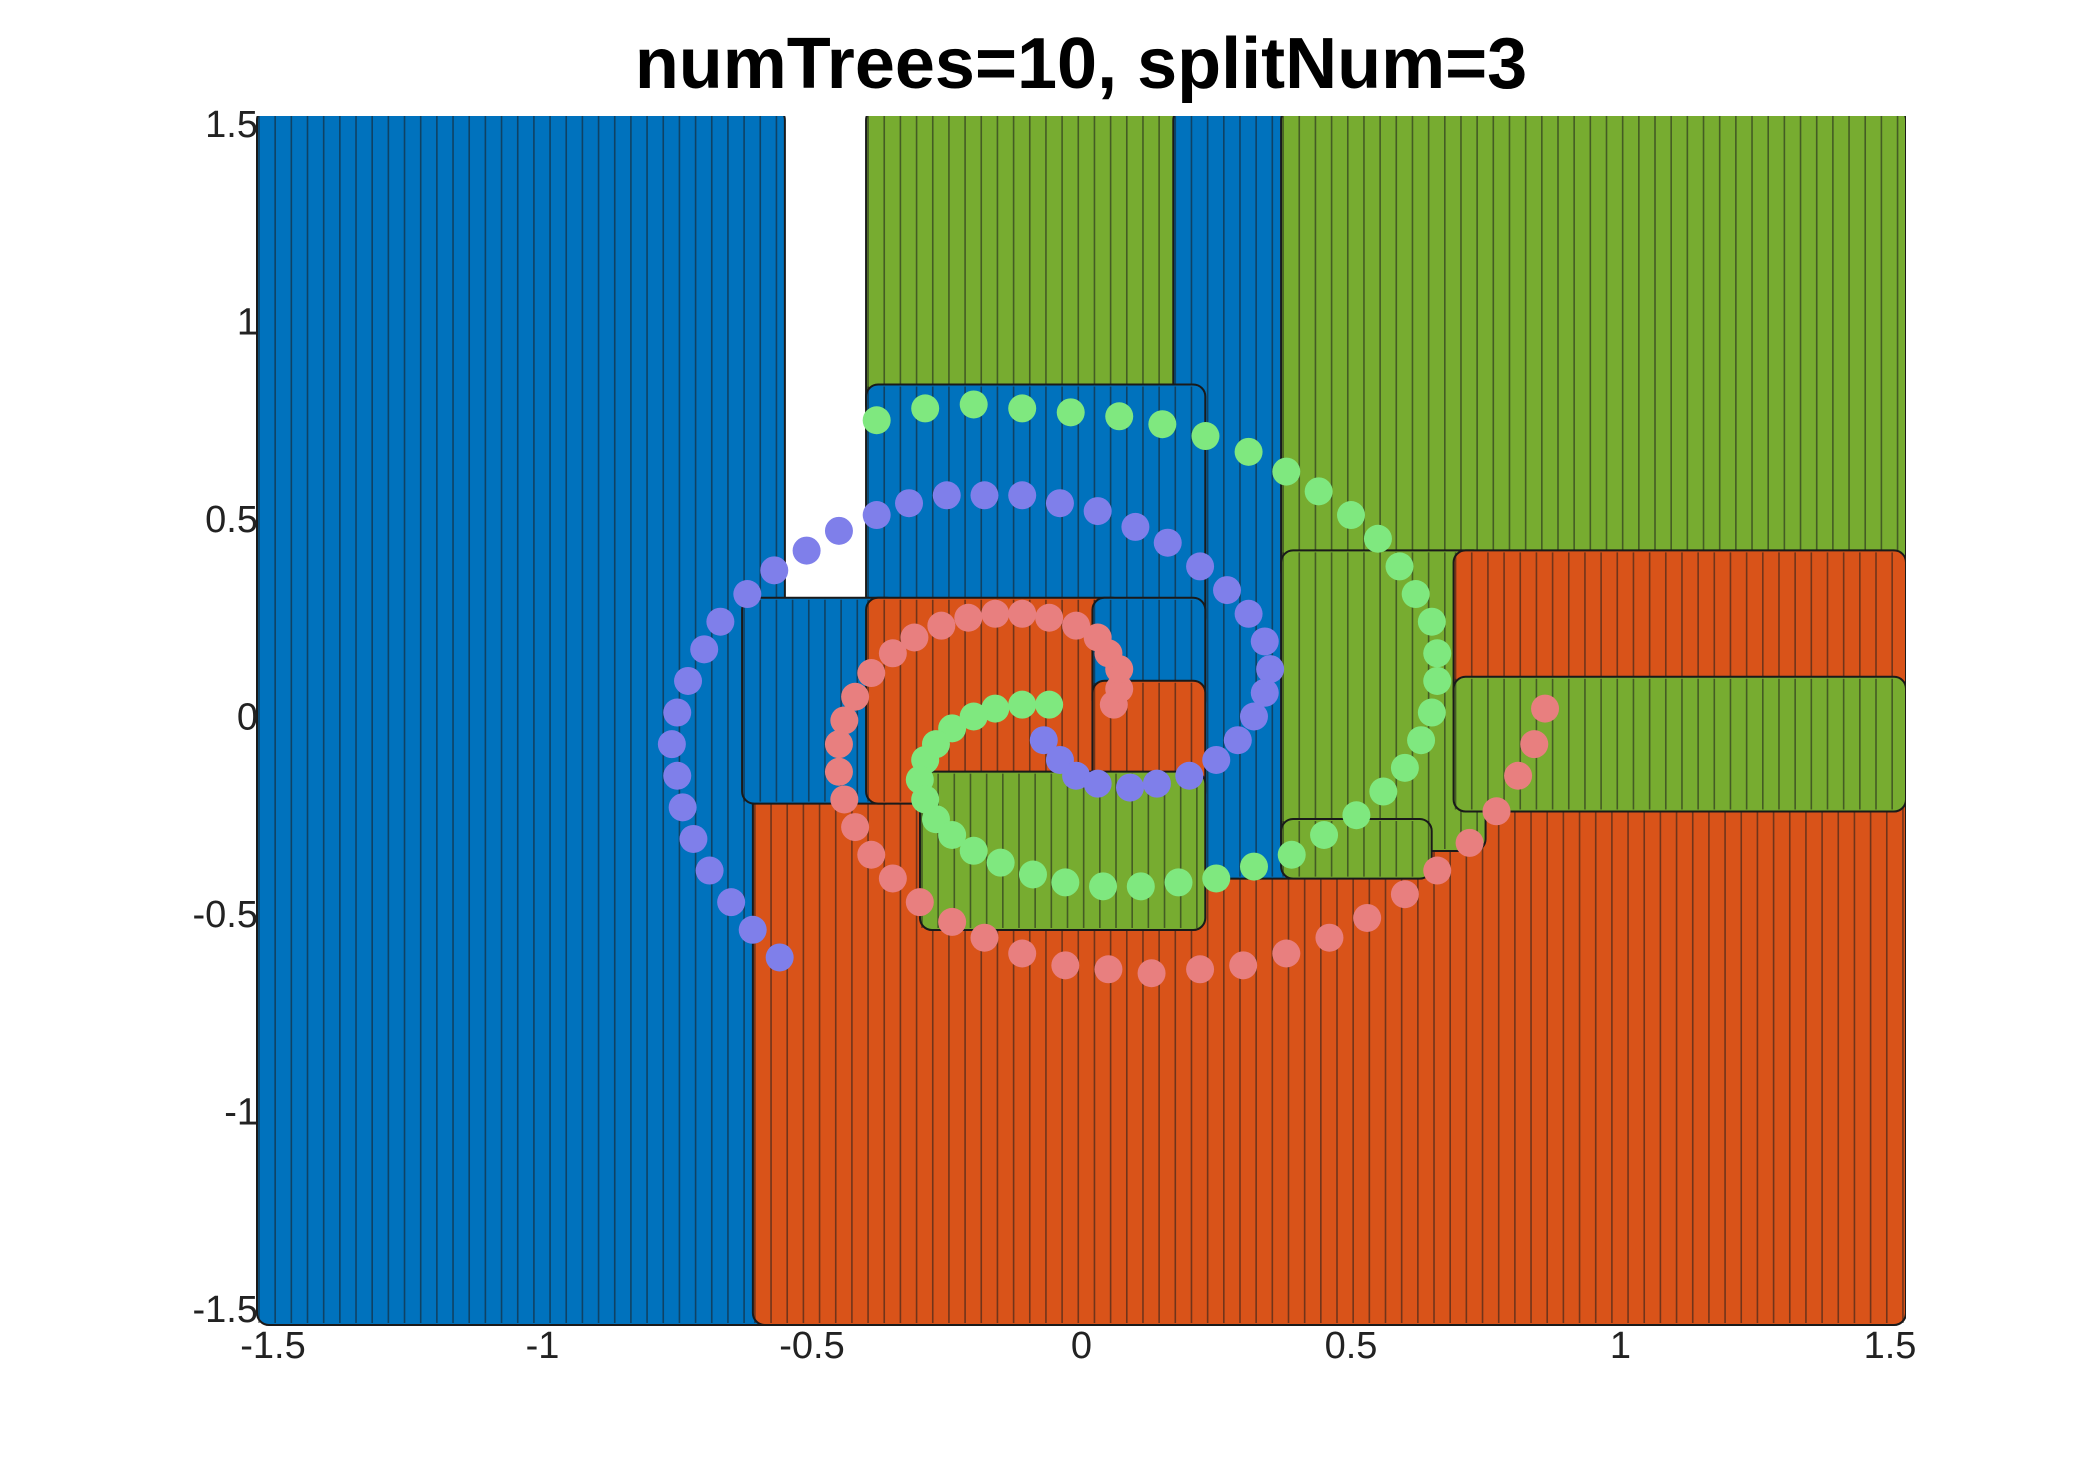 The height and width of the screenshot is (1460, 2083). Describe the element at coordinates (225, 717) in the screenshot. I see `y-axis-ticks: -1.5 -1 -0.5 0 0.5 1 1.5` at that location.